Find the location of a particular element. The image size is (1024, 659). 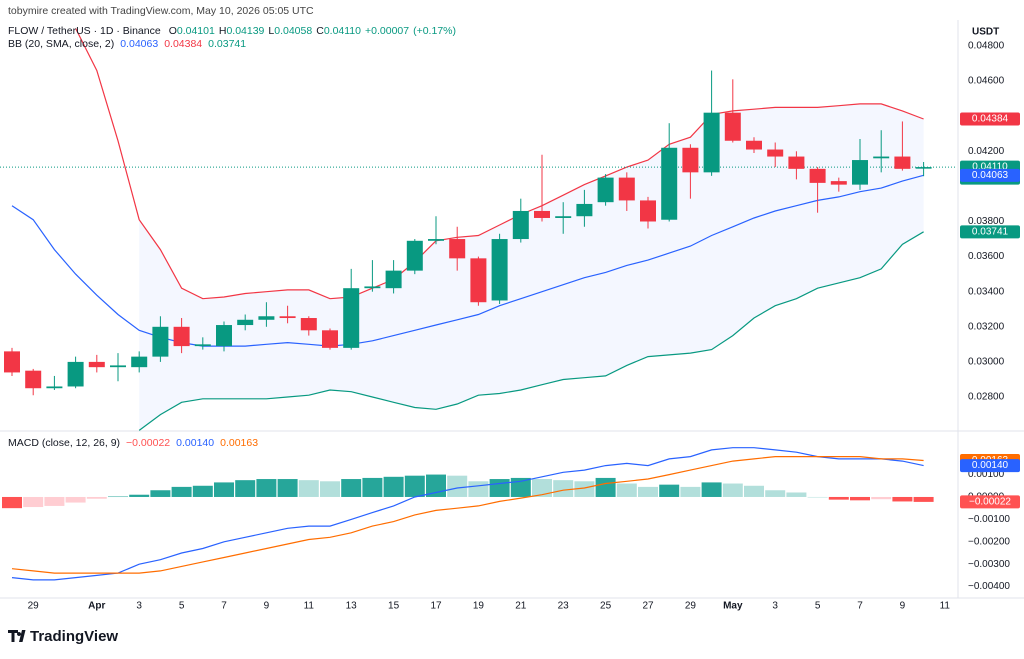

x-tick-label: 11 is located at coordinates (309, 606).